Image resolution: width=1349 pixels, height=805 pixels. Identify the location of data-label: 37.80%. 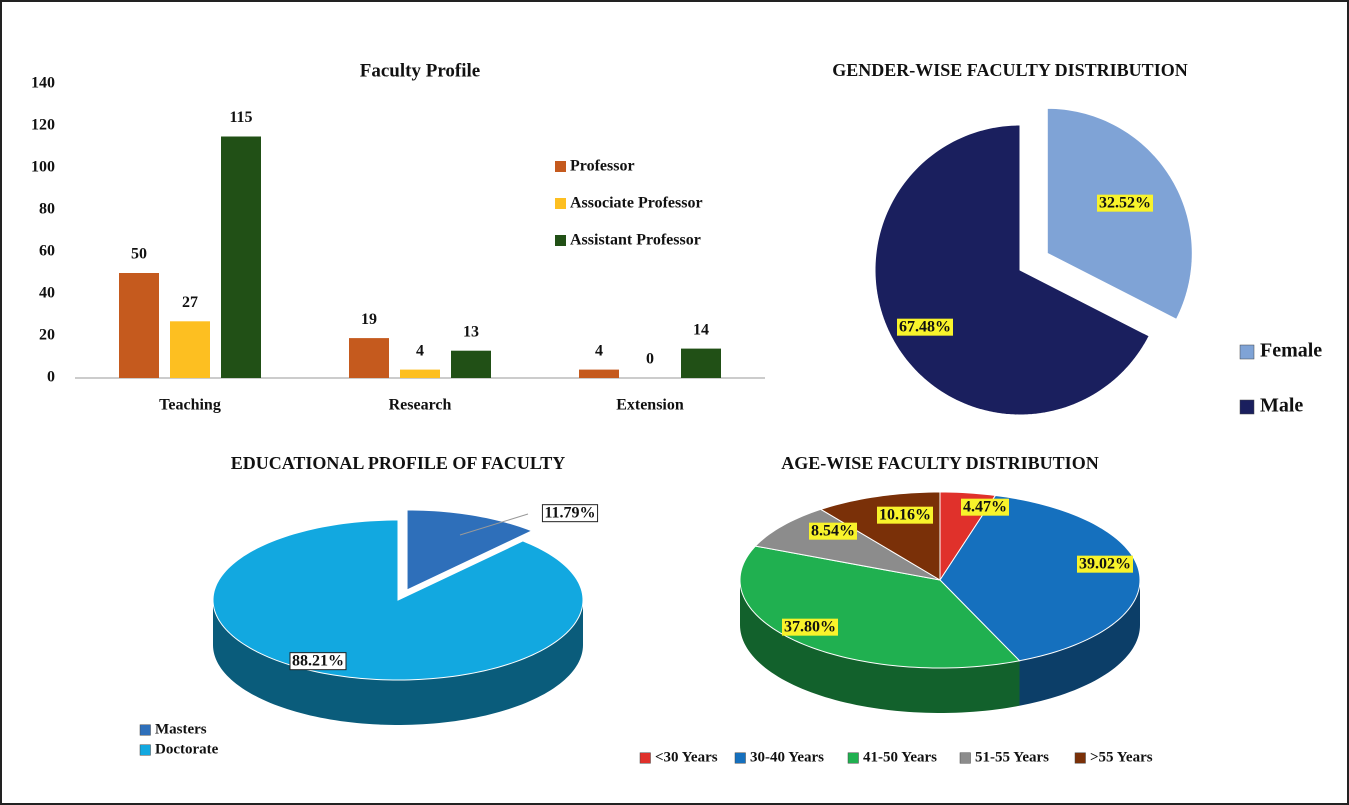
(810, 627).